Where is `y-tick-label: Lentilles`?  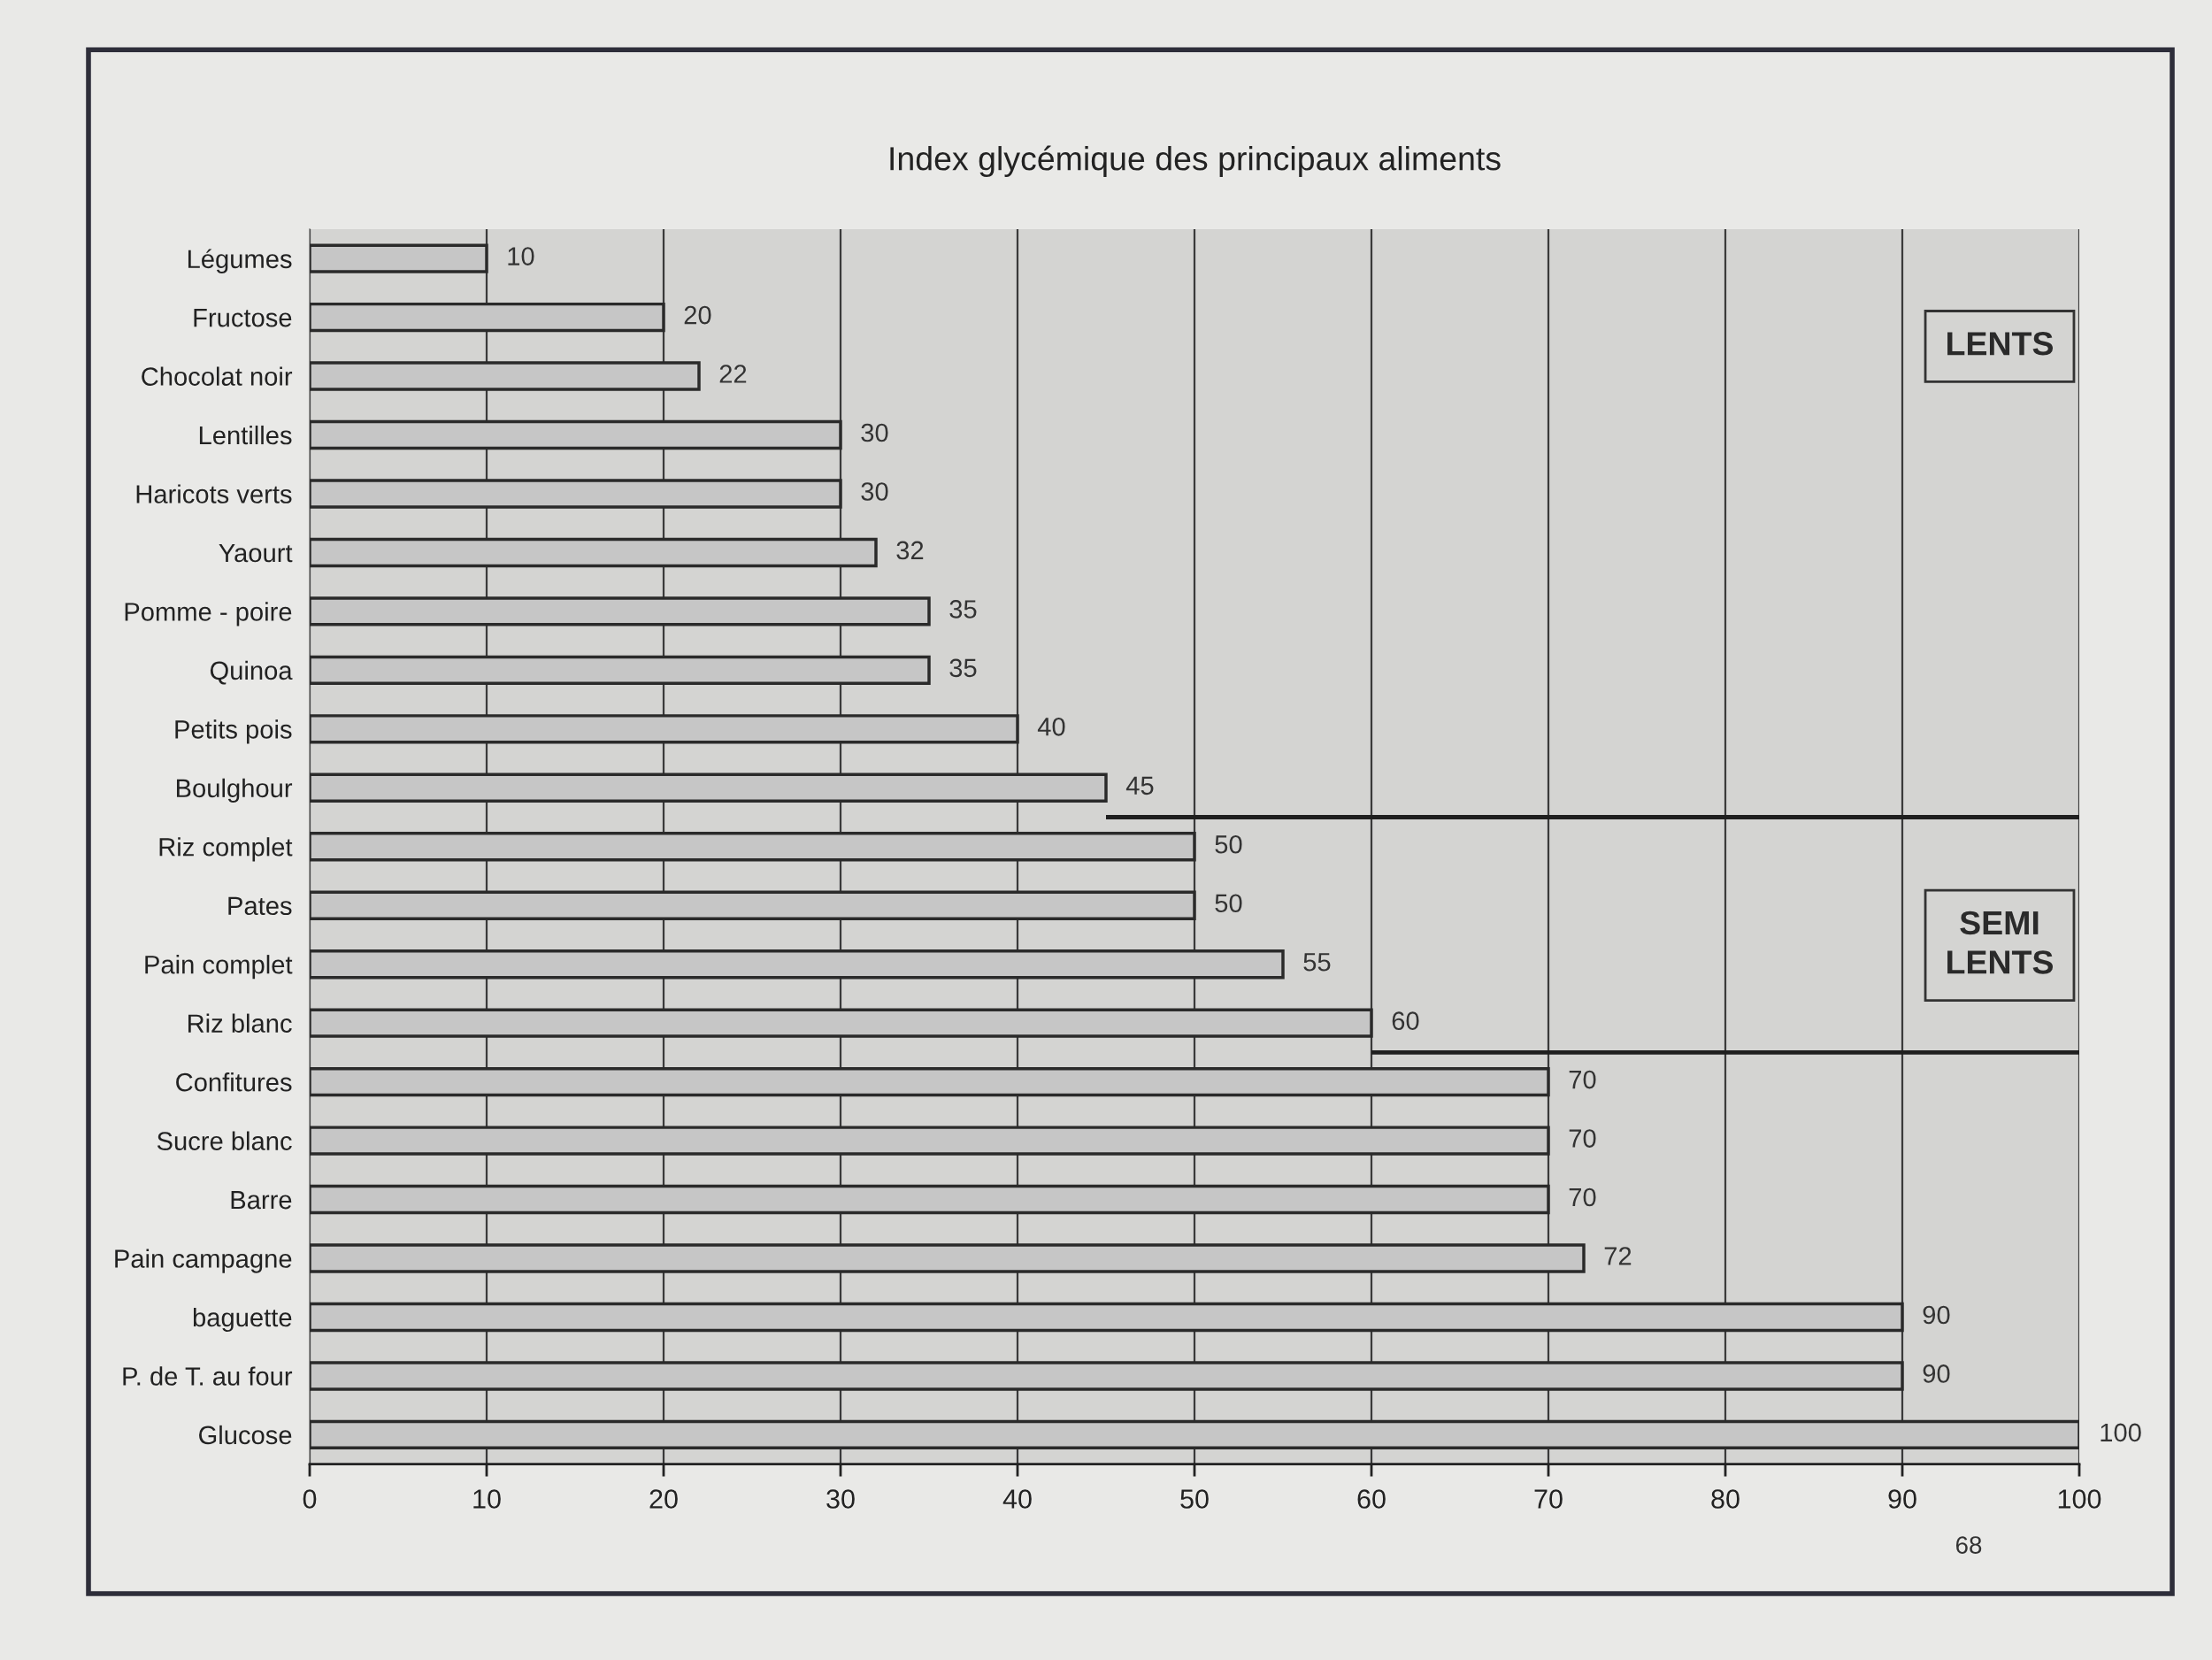 y-tick-label: Lentilles is located at coordinates (246, 435).